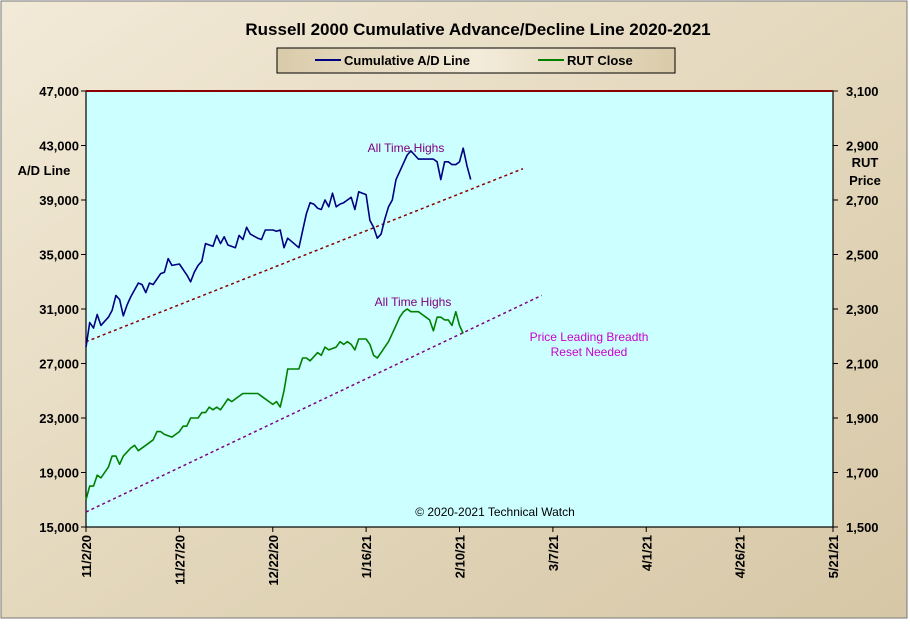 Image resolution: width=910 pixels, height=626 pixels. Describe the element at coordinates (59, 418) in the screenshot. I see `y-left-tick-label: 23,000` at that location.